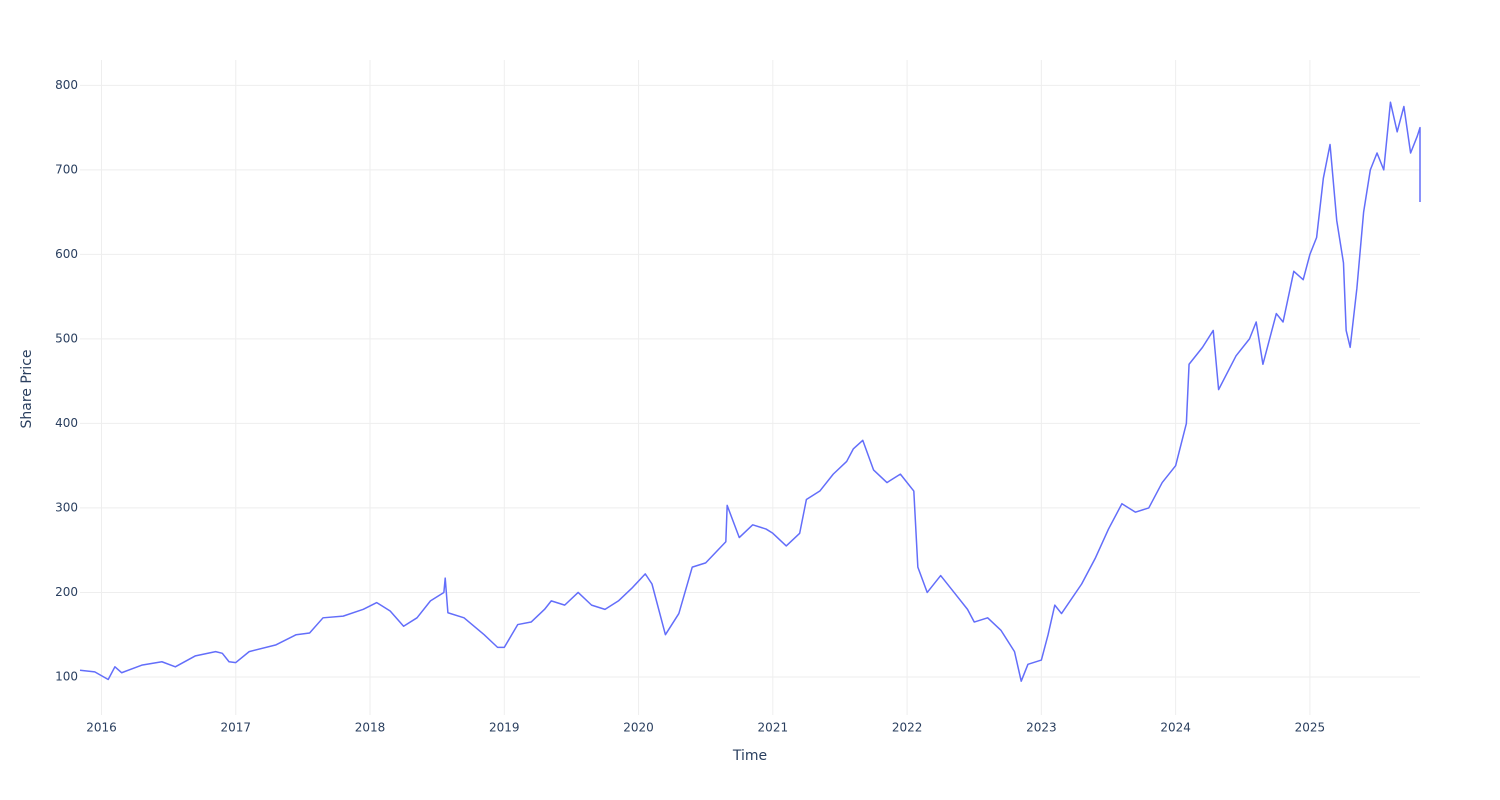 The image size is (1500, 800). Describe the element at coordinates (66, 338) in the screenshot. I see `y-tick-label: 500` at that location.